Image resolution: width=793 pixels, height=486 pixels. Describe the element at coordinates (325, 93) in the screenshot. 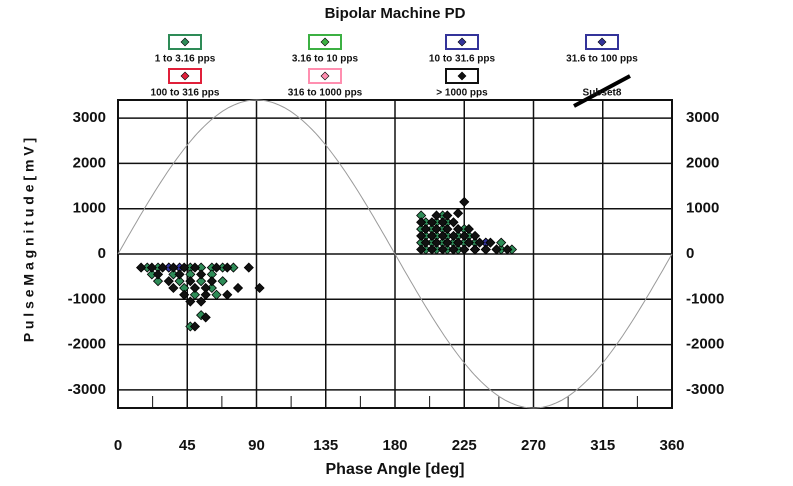

I see `legend-label: 316 to 1000 pps` at that location.